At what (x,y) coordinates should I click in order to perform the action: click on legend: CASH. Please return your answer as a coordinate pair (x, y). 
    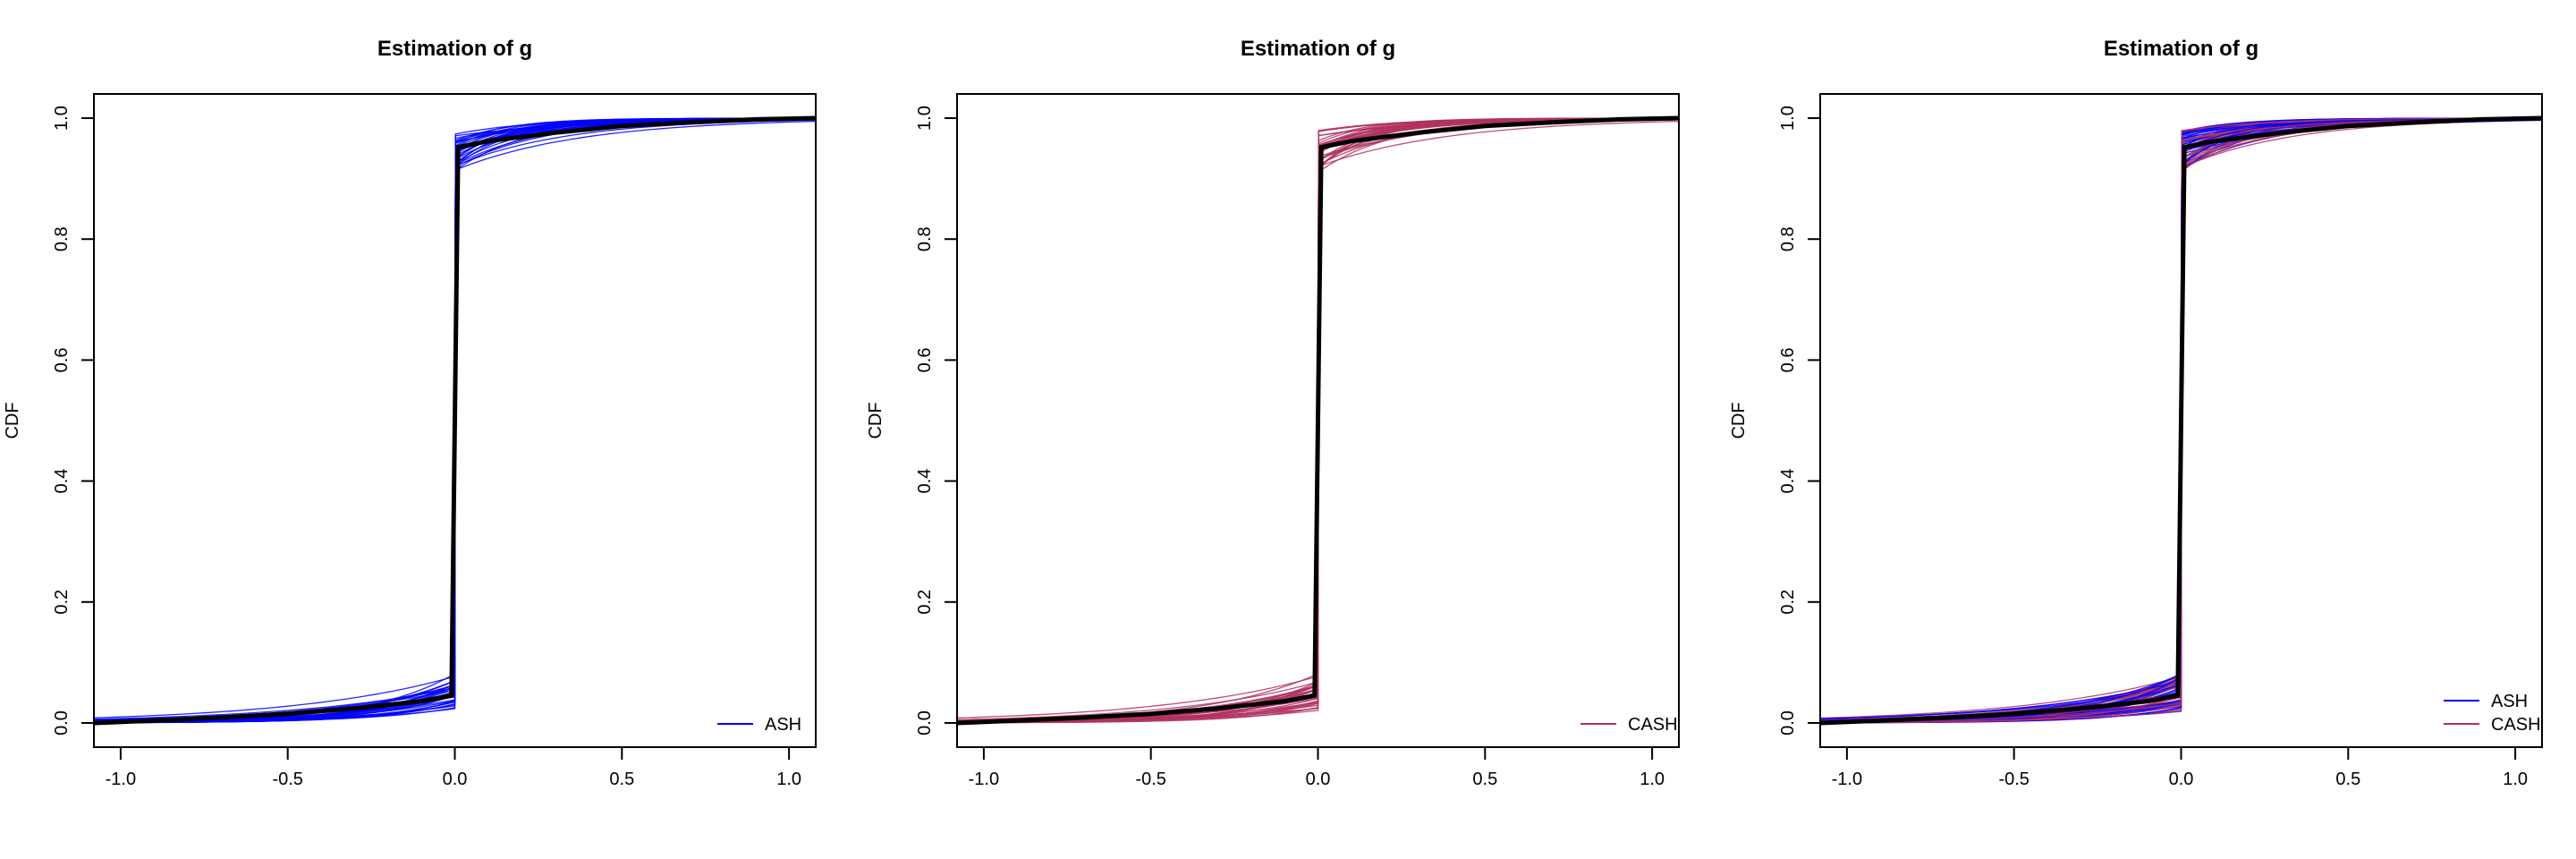
    Looking at the image, I should click on (1629, 725).